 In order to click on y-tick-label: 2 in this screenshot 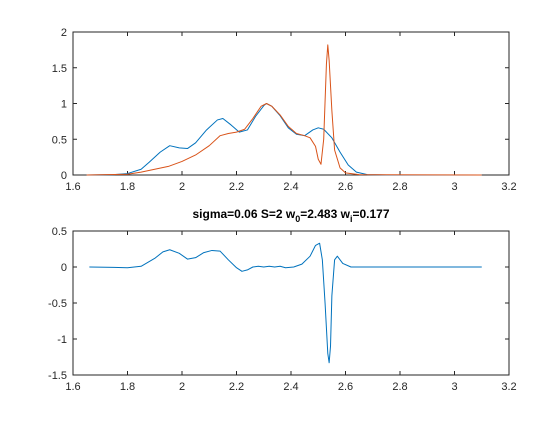, I will do `click(64, 33)`.